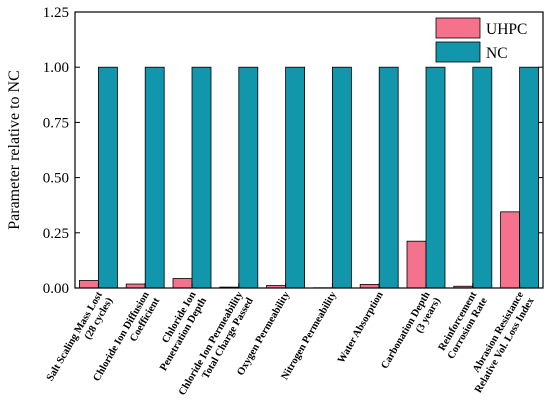 This screenshot has width=550, height=408. What do you see at coordinates (458, 52) in the screenshot?
I see `legend-swatch-nc` at bounding box center [458, 52].